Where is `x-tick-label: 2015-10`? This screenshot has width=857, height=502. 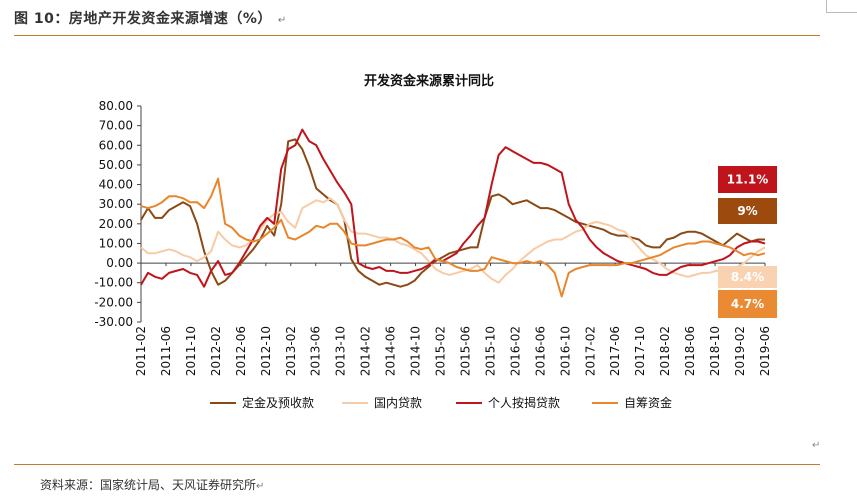 x-tick-label: 2015-10 is located at coordinates (490, 351).